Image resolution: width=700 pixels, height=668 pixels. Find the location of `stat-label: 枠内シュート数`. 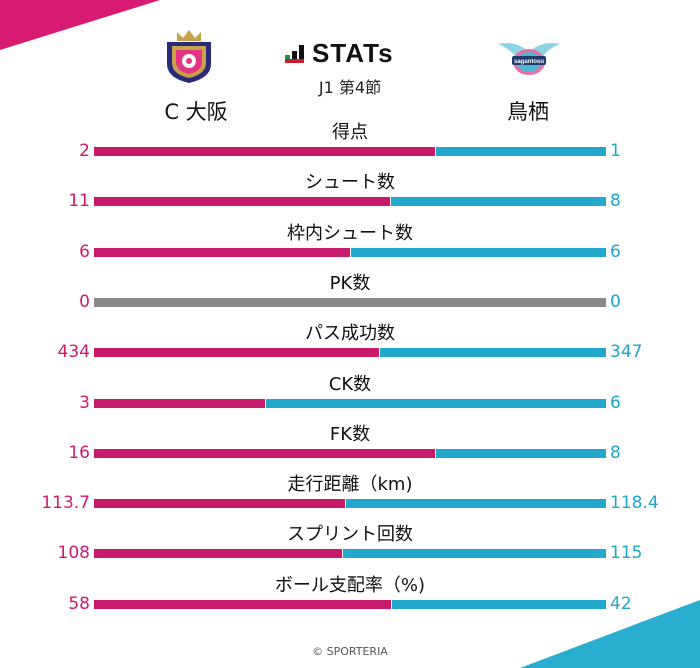

stat-label: 枠内シュート数 is located at coordinates (350, 233).